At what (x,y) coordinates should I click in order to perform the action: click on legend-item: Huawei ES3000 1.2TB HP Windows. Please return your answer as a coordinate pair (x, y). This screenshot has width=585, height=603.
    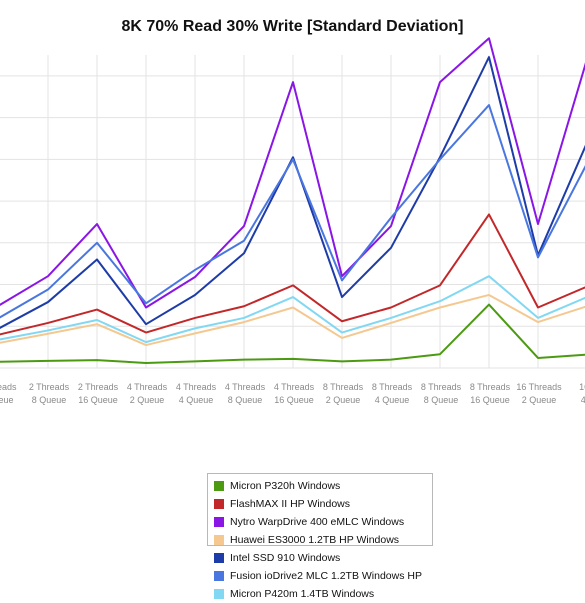
    Looking at the image, I should click on (323, 540).